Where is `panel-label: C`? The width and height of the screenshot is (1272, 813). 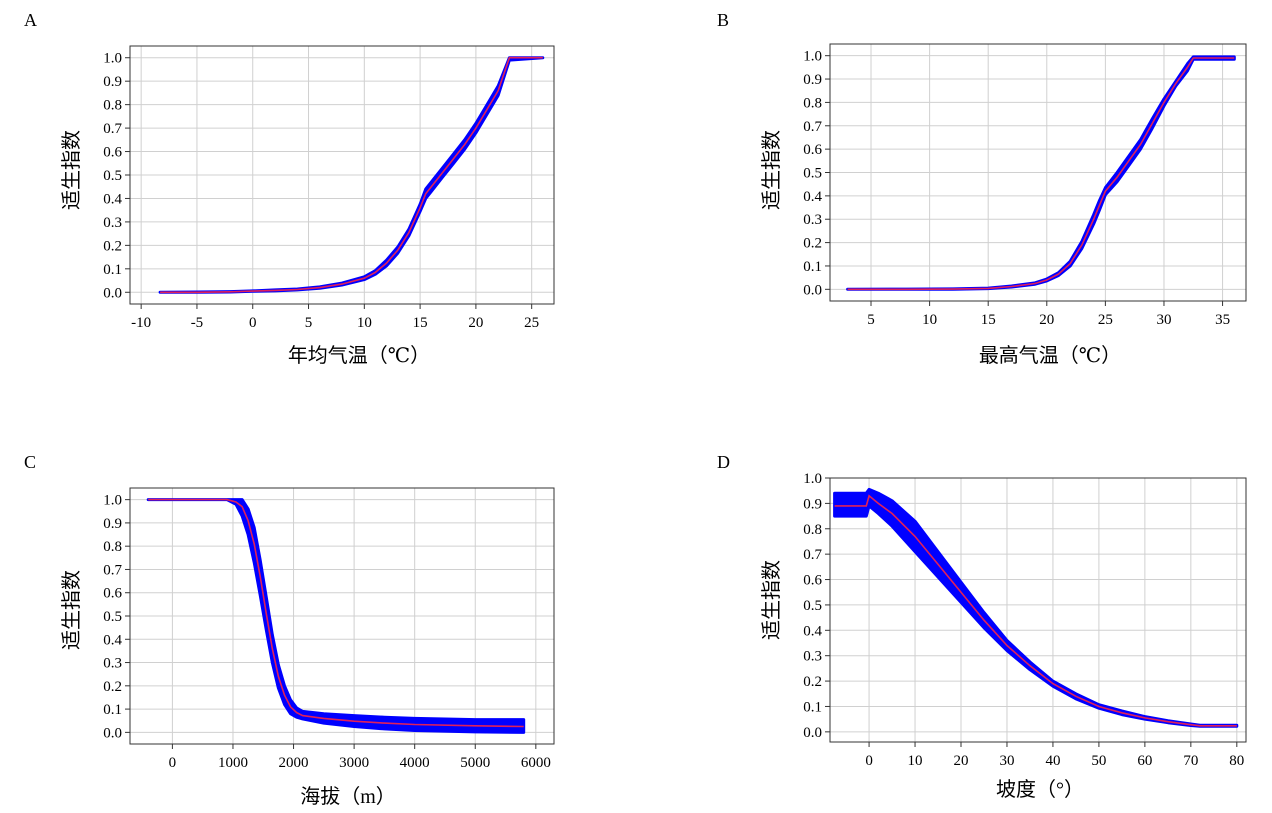
panel-label: C is located at coordinates (30, 462).